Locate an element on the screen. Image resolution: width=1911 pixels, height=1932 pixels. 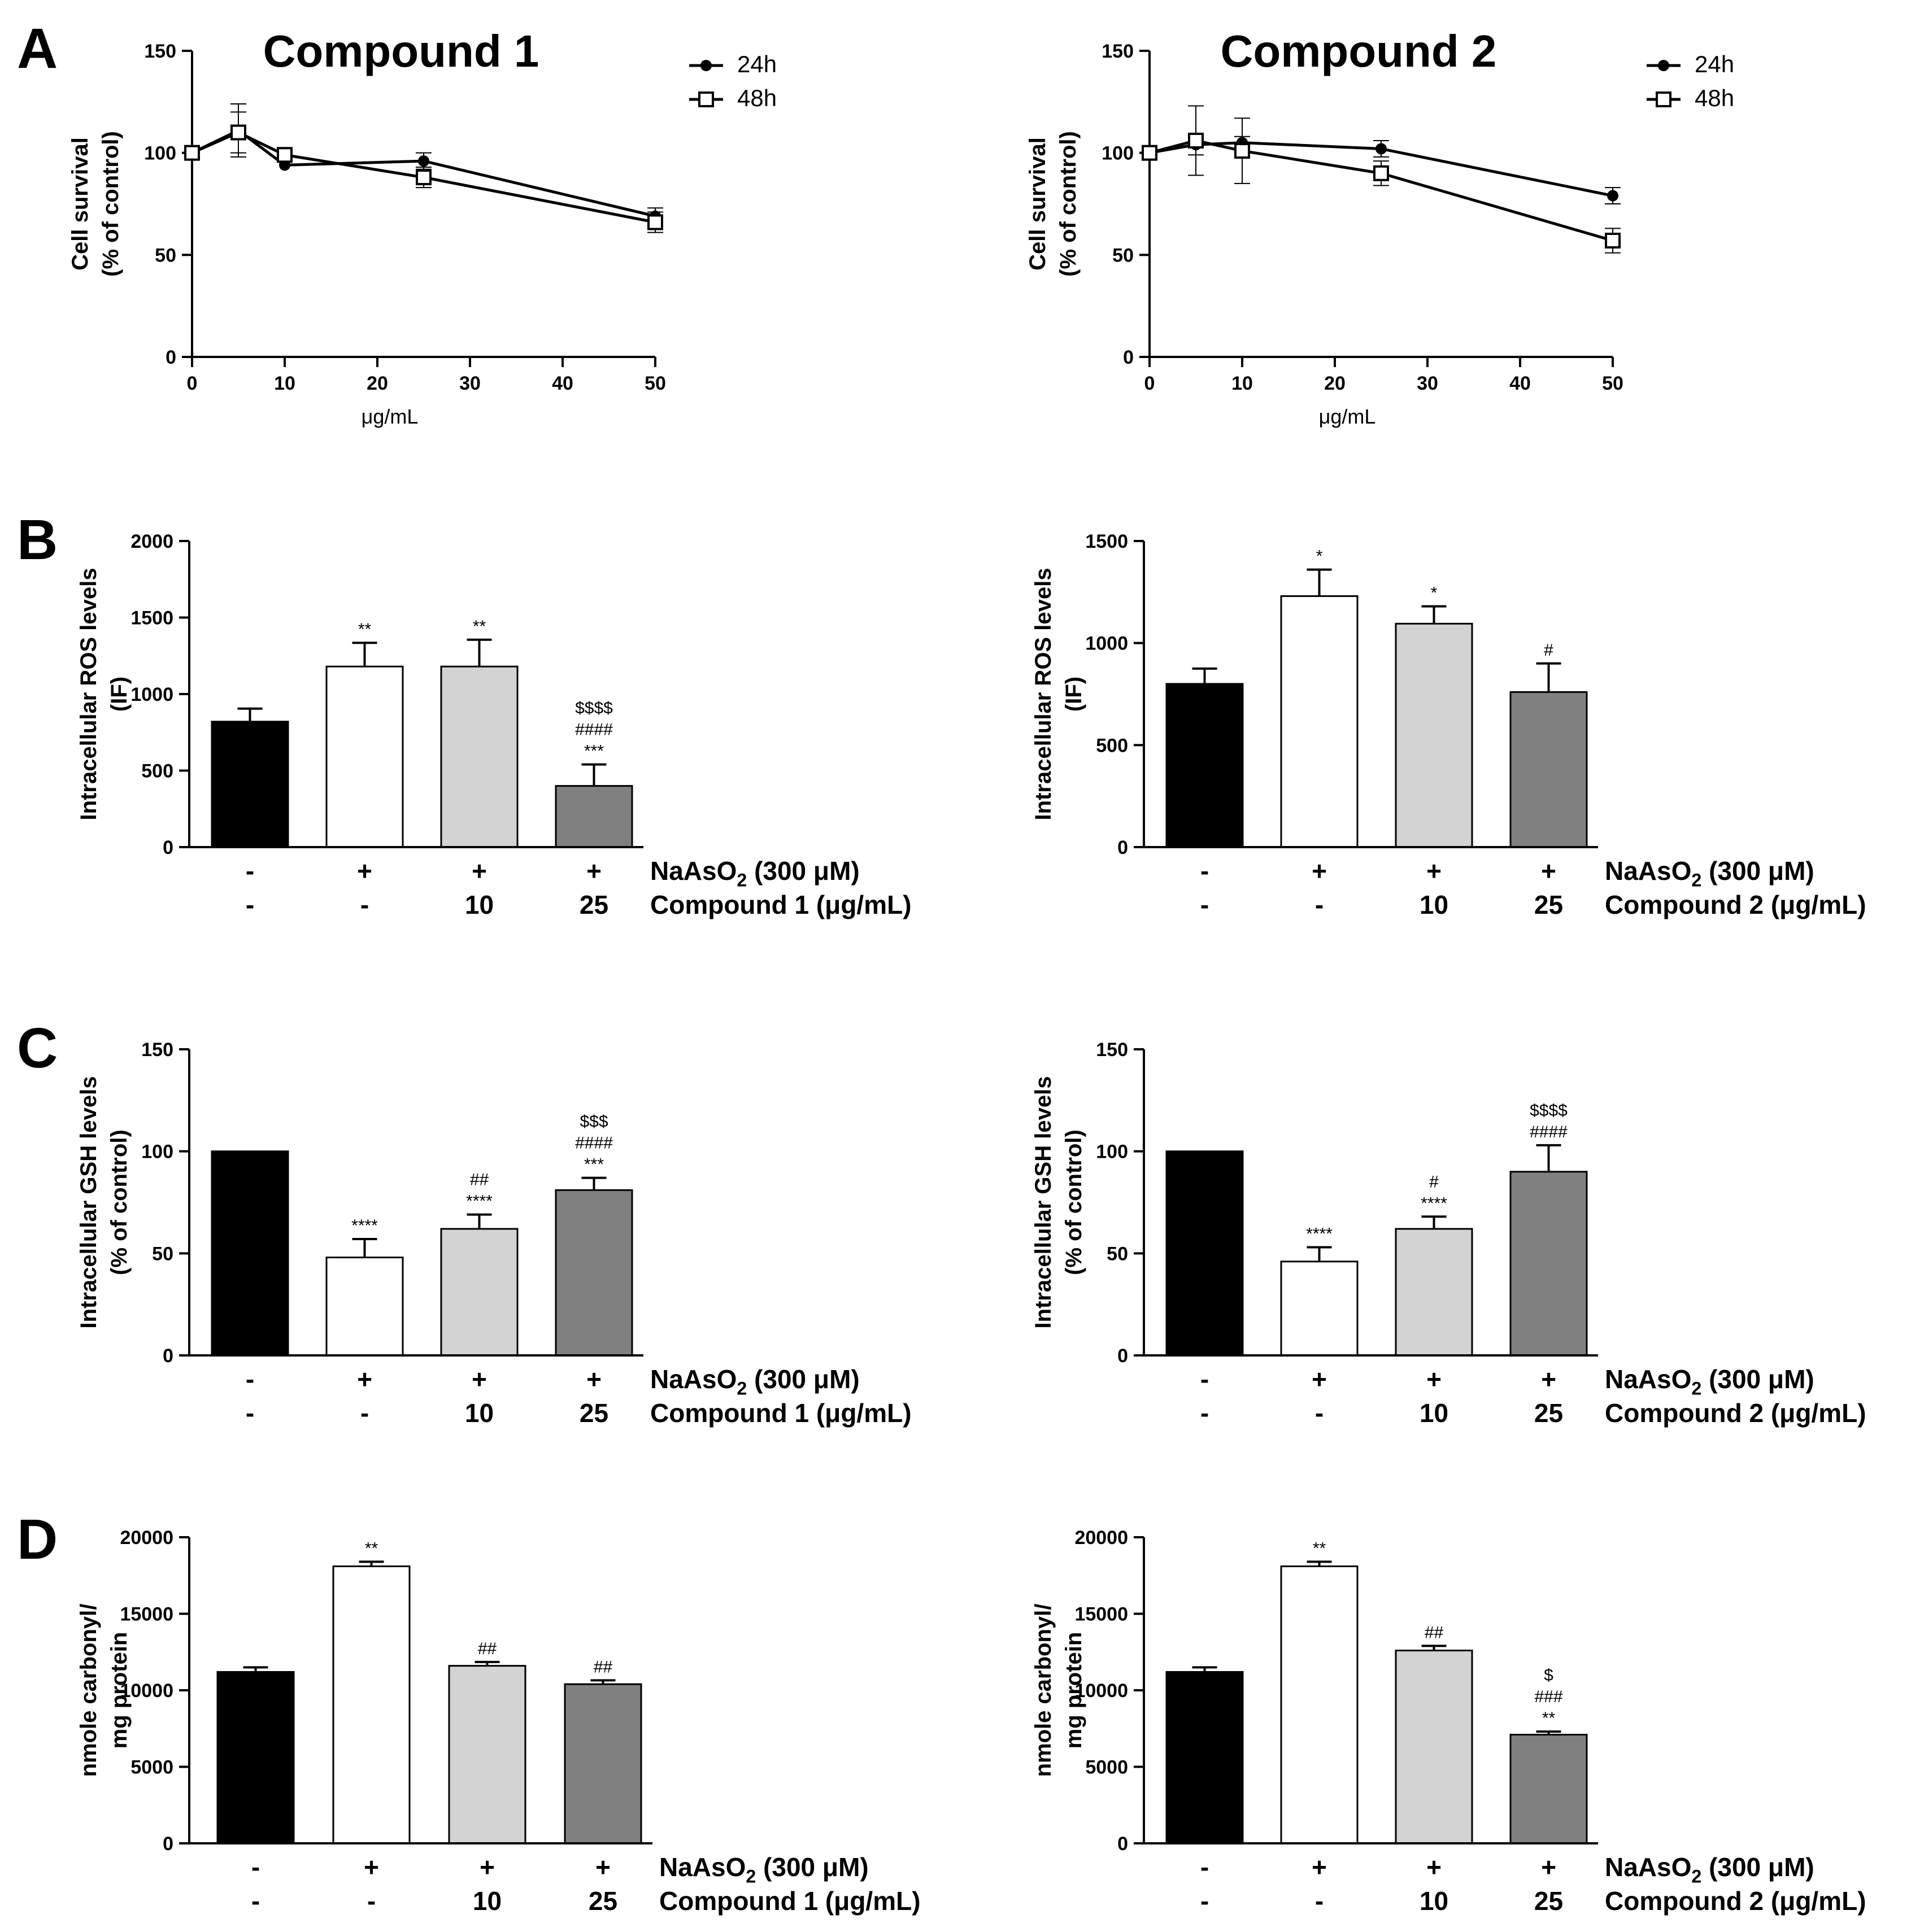
condition-label: Compound 1 (μg/mL) is located at coordinates (781, 904).